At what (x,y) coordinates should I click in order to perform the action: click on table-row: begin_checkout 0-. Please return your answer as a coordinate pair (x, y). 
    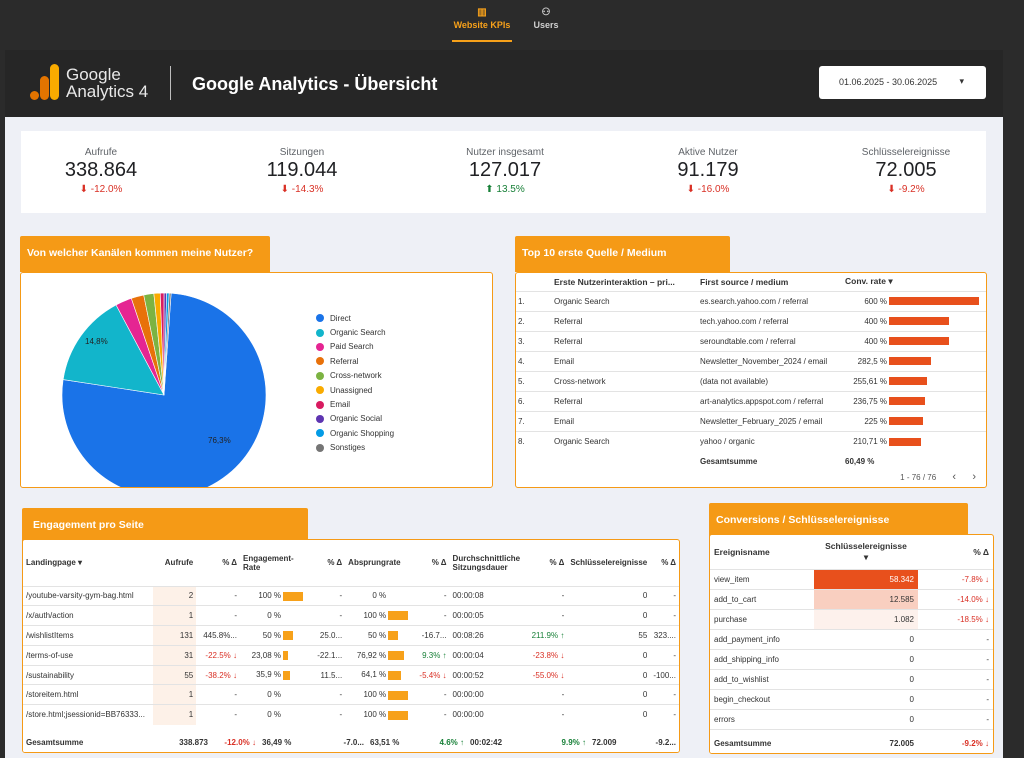
    Looking at the image, I should click on (851, 698).